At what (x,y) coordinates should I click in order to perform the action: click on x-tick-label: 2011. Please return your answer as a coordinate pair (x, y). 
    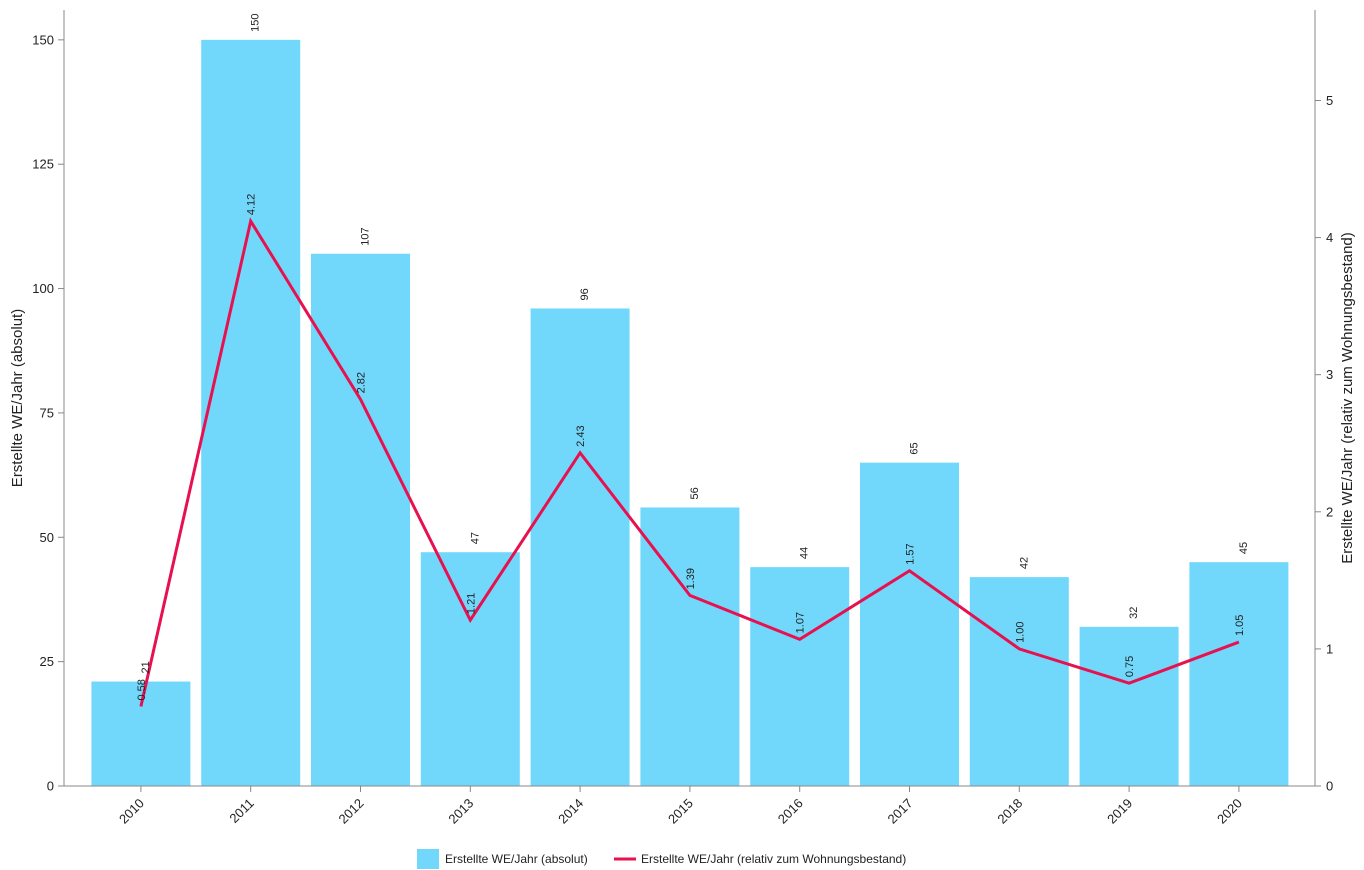
    Looking at the image, I should click on (241, 811).